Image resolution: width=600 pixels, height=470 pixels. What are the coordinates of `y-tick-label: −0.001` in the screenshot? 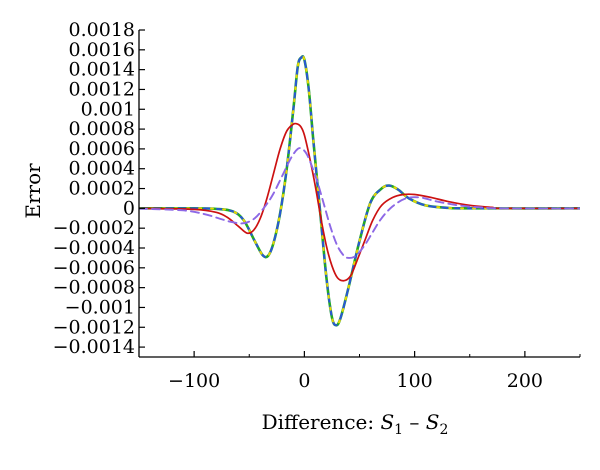 It's located at (100, 307).